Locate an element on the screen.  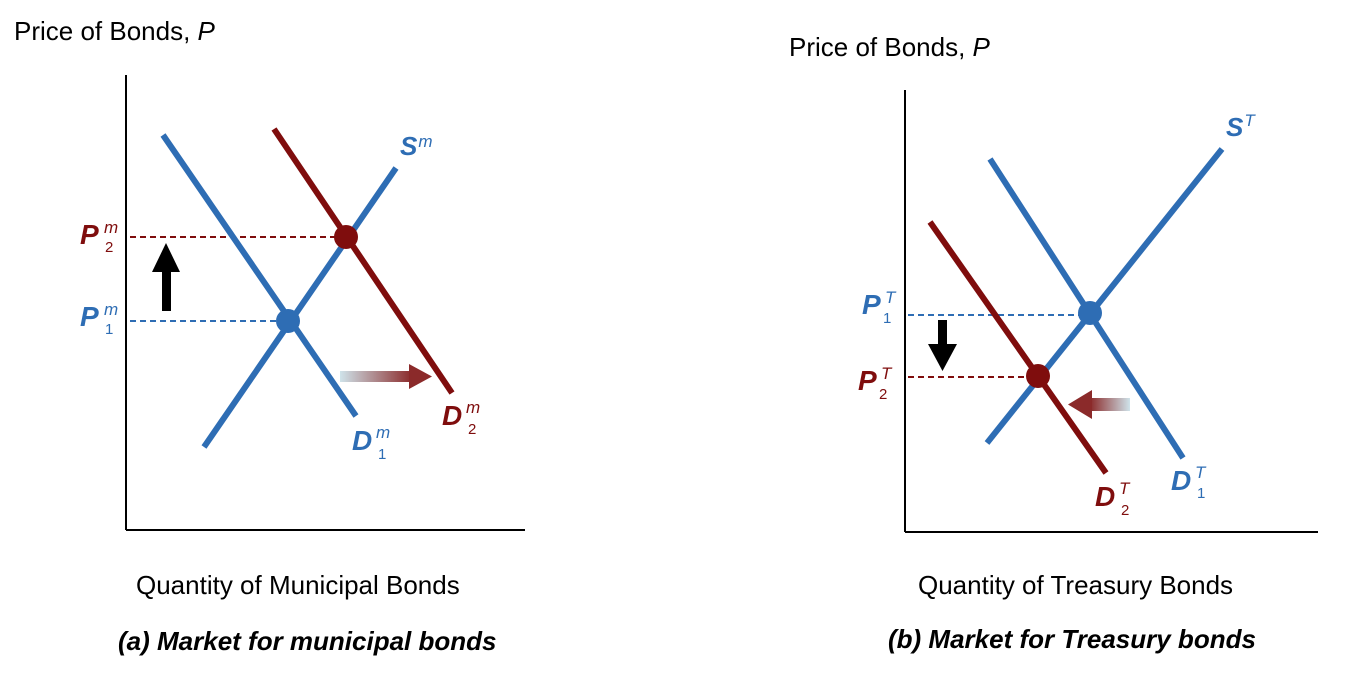
panel-a-price1-label: P m 1 is located at coordinates (99, 319).